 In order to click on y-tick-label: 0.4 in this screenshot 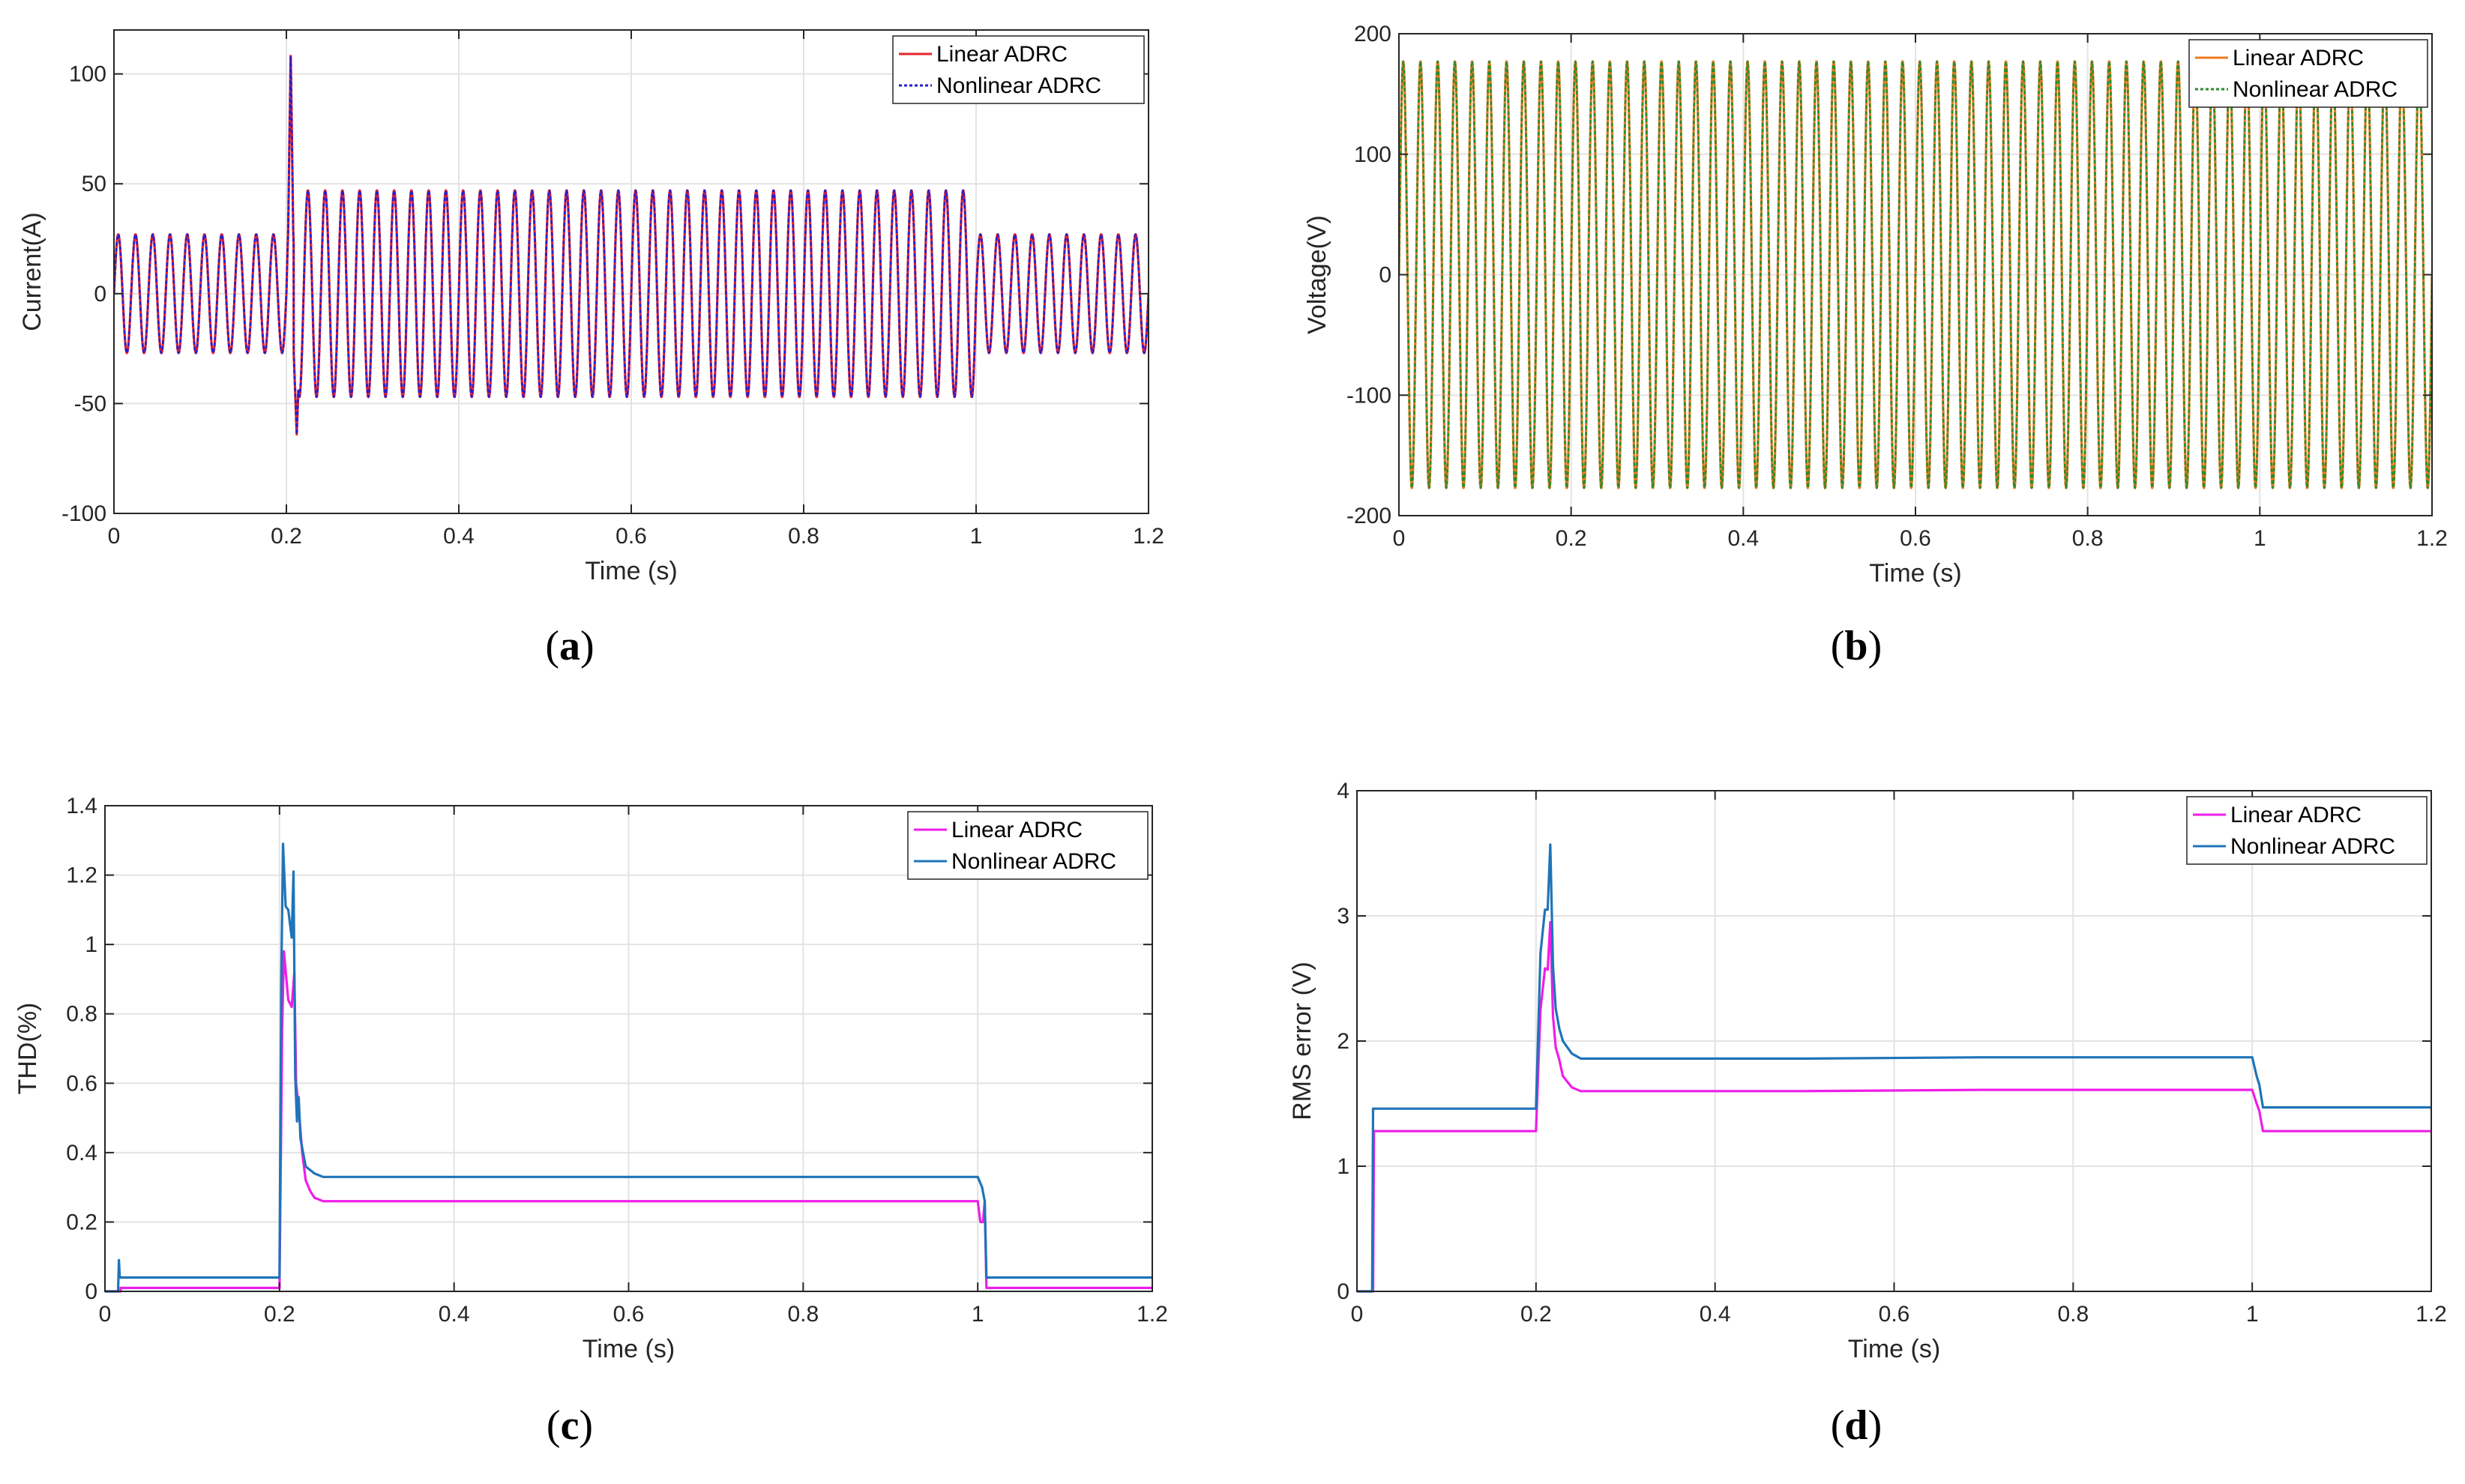, I will do `click(82, 1153)`.